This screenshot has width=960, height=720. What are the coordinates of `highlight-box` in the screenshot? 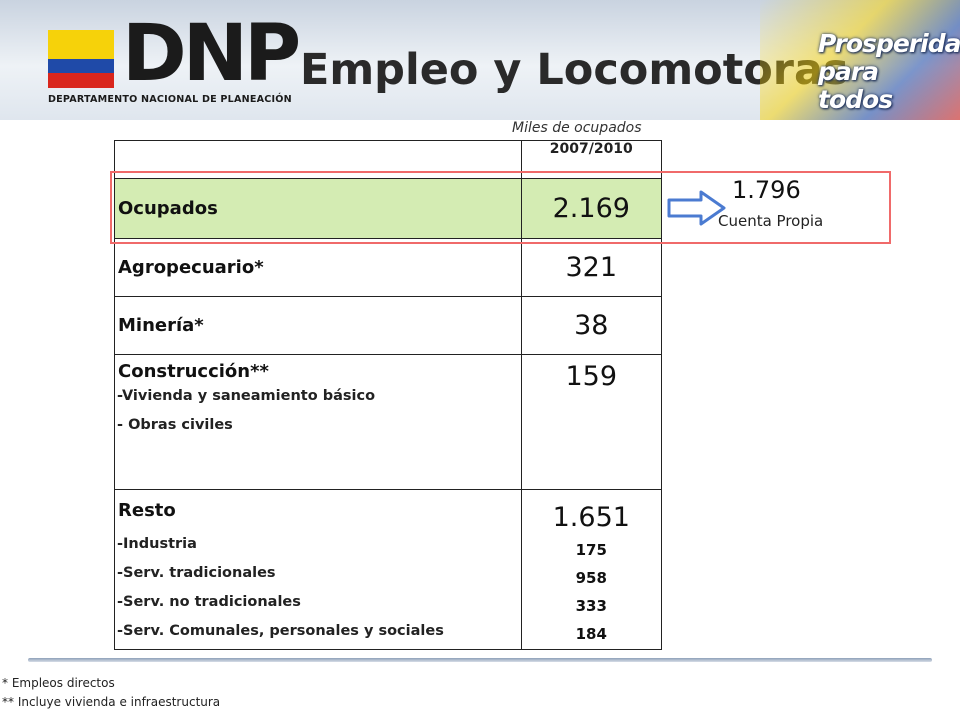 It's located at (500, 207).